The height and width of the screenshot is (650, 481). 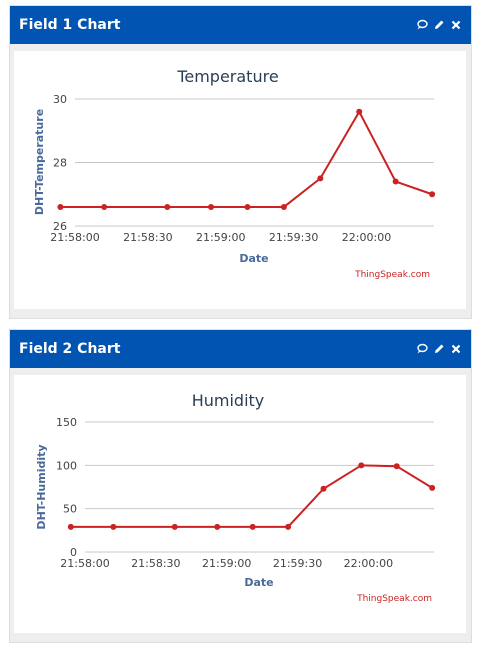 What do you see at coordinates (228, 400) in the screenshot?
I see `chart-title: Humidity` at bounding box center [228, 400].